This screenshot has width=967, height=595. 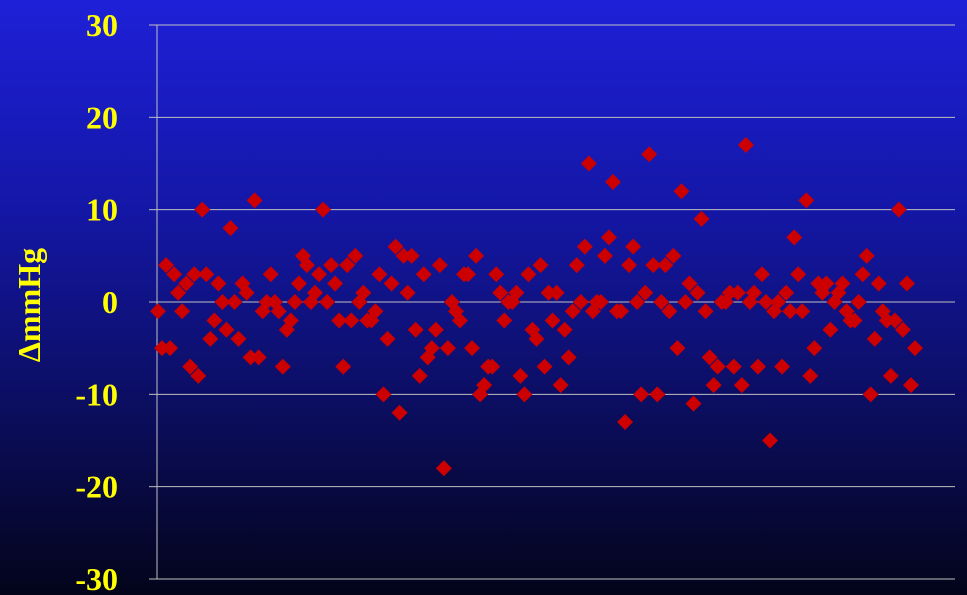 What do you see at coordinates (96, 394) in the screenshot?
I see `y-tick-label: -10` at bounding box center [96, 394].